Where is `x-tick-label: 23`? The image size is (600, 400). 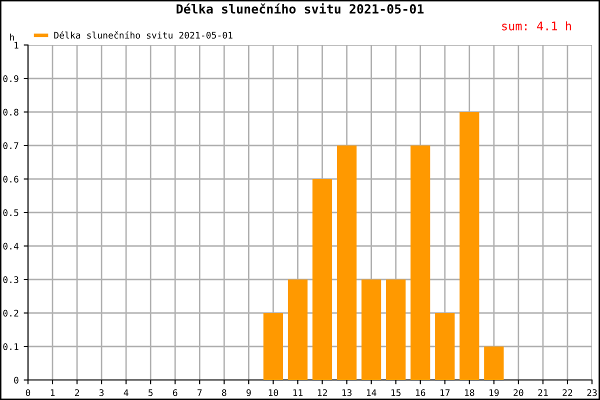
x-tick-label: 23 is located at coordinates (592, 392).